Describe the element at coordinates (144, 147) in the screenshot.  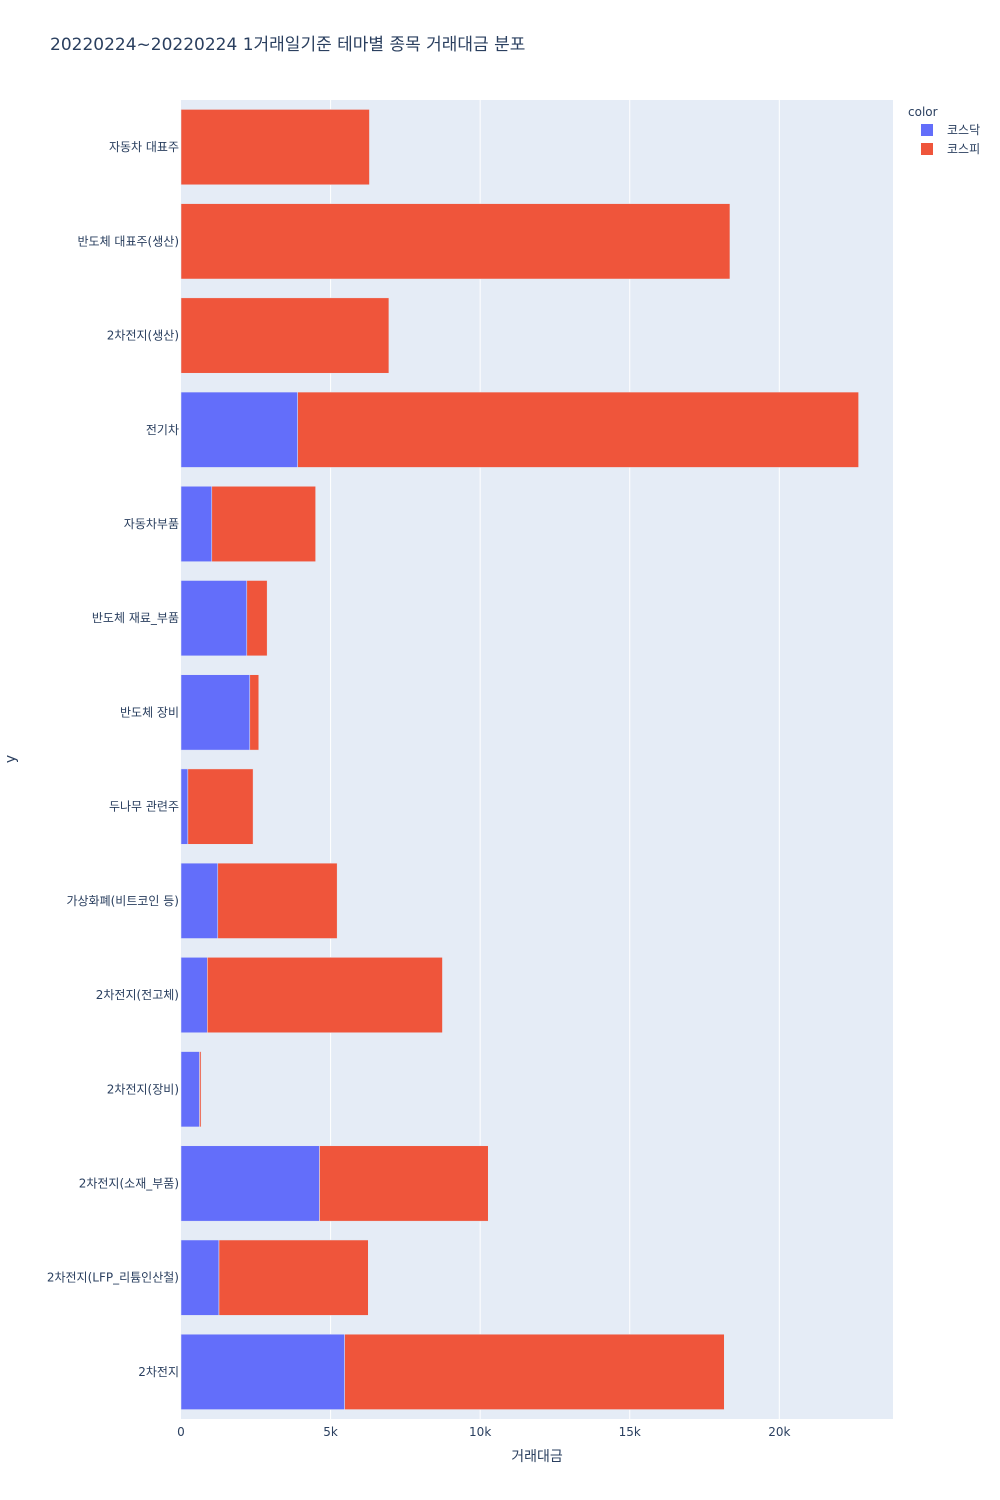
I see `y-tick-label: 자동차 대표주` at that location.